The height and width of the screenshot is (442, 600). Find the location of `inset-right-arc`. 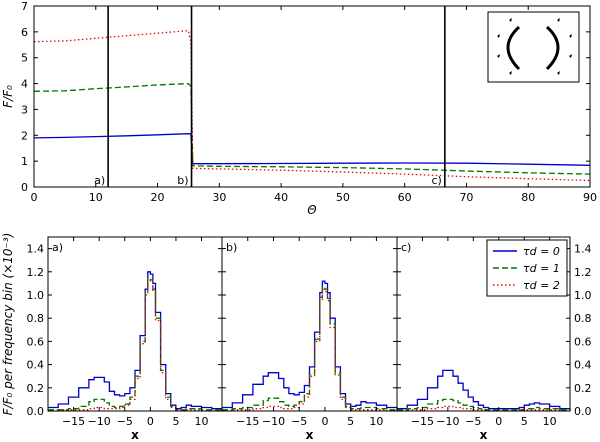

inset-right-arc is located at coordinates (552, 48).